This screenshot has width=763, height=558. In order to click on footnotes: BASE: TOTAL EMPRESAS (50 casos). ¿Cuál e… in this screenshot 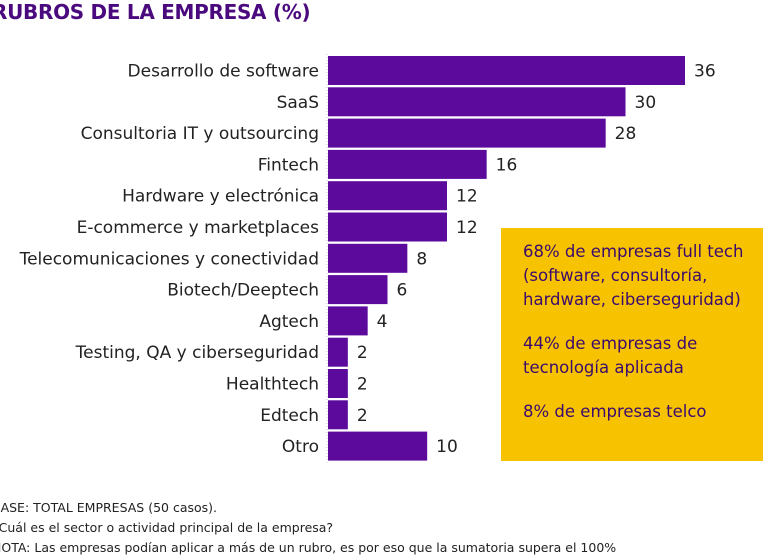, I will do `click(308, 528)`.